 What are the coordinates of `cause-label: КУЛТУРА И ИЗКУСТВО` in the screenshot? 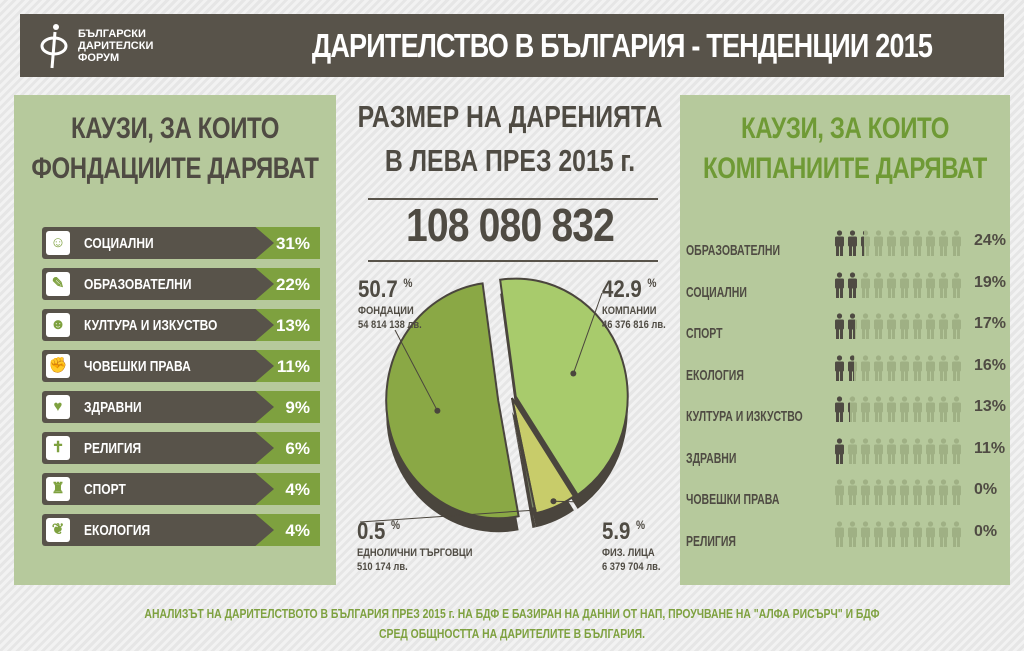 It's located at (151, 325).